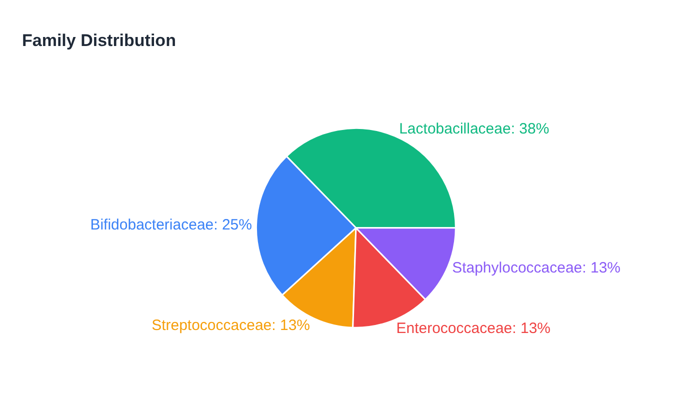  What do you see at coordinates (99, 40) in the screenshot?
I see `chart-title: Family Distribution` at bounding box center [99, 40].